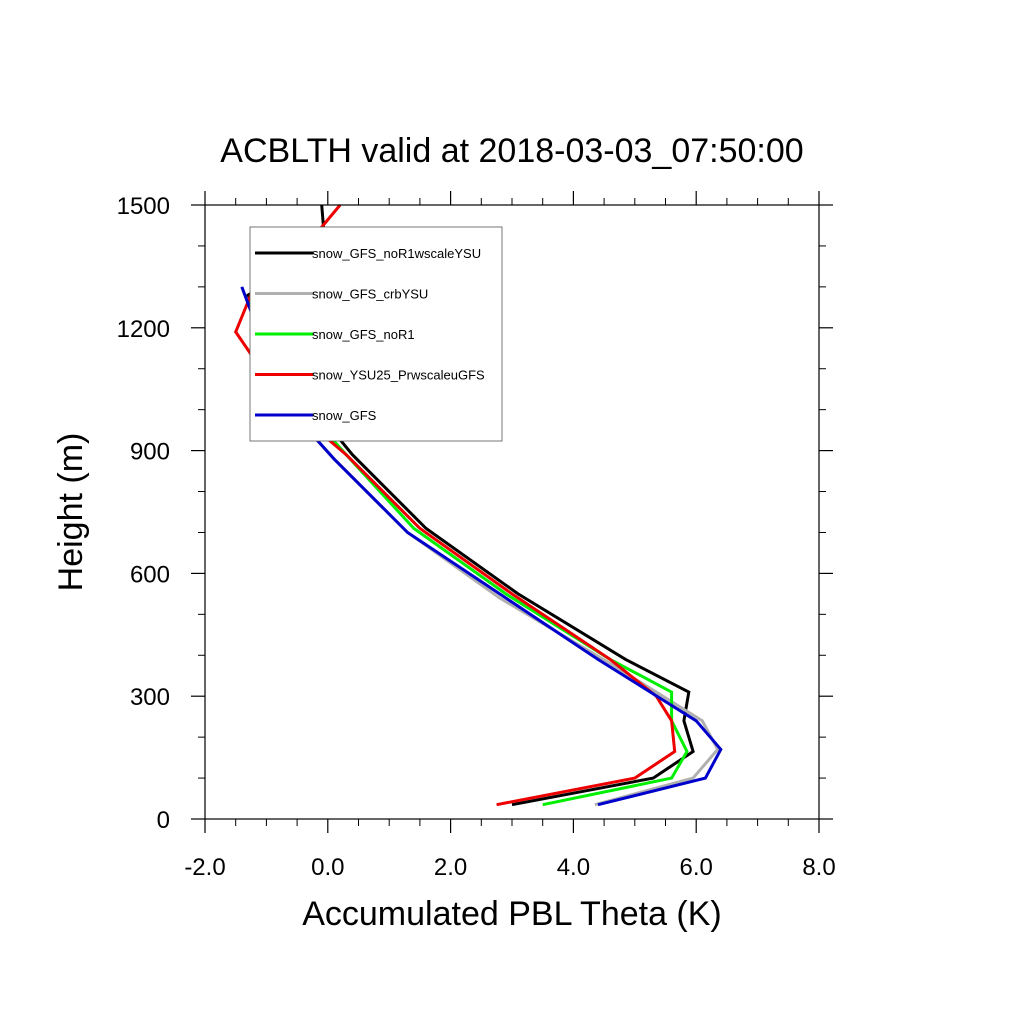 Image resolution: width=1024 pixels, height=1024 pixels. What do you see at coordinates (150, 697) in the screenshot?
I see `y-tick-label: 300` at bounding box center [150, 697].